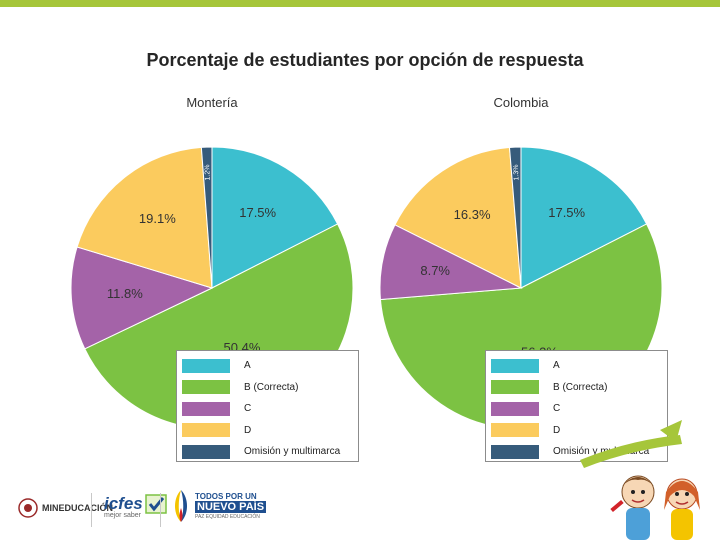 The width and height of the screenshot is (720, 540). I want to click on pie-slice-c, so click(142, 298).